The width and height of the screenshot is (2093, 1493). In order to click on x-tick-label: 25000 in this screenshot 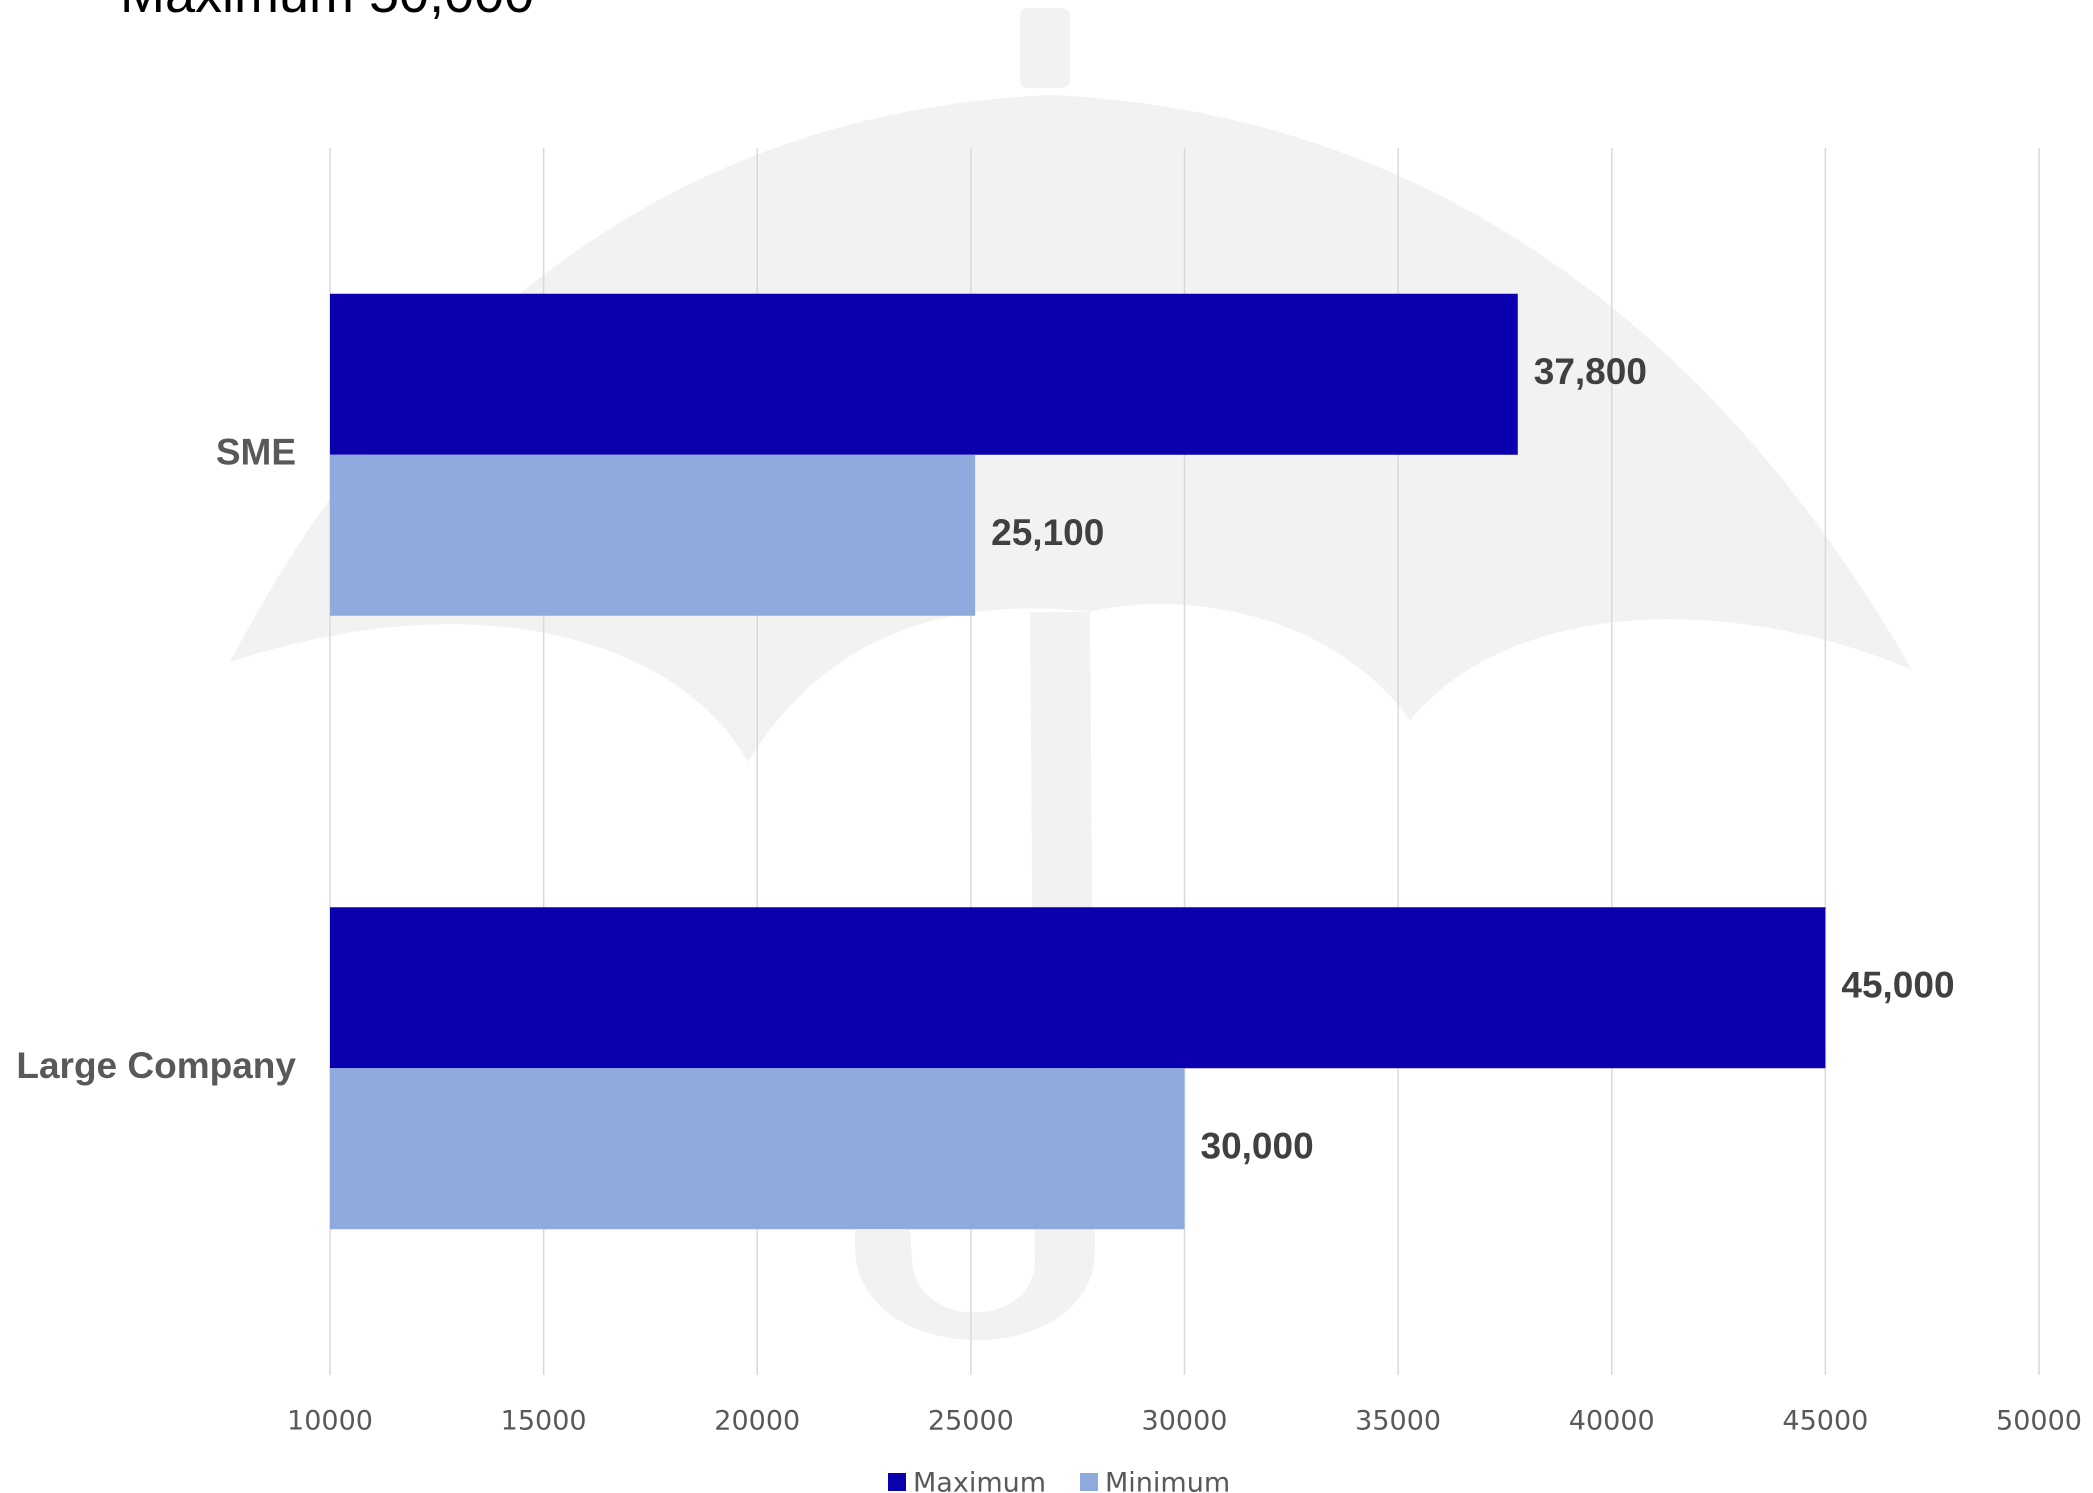, I will do `click(971, 1421)`.